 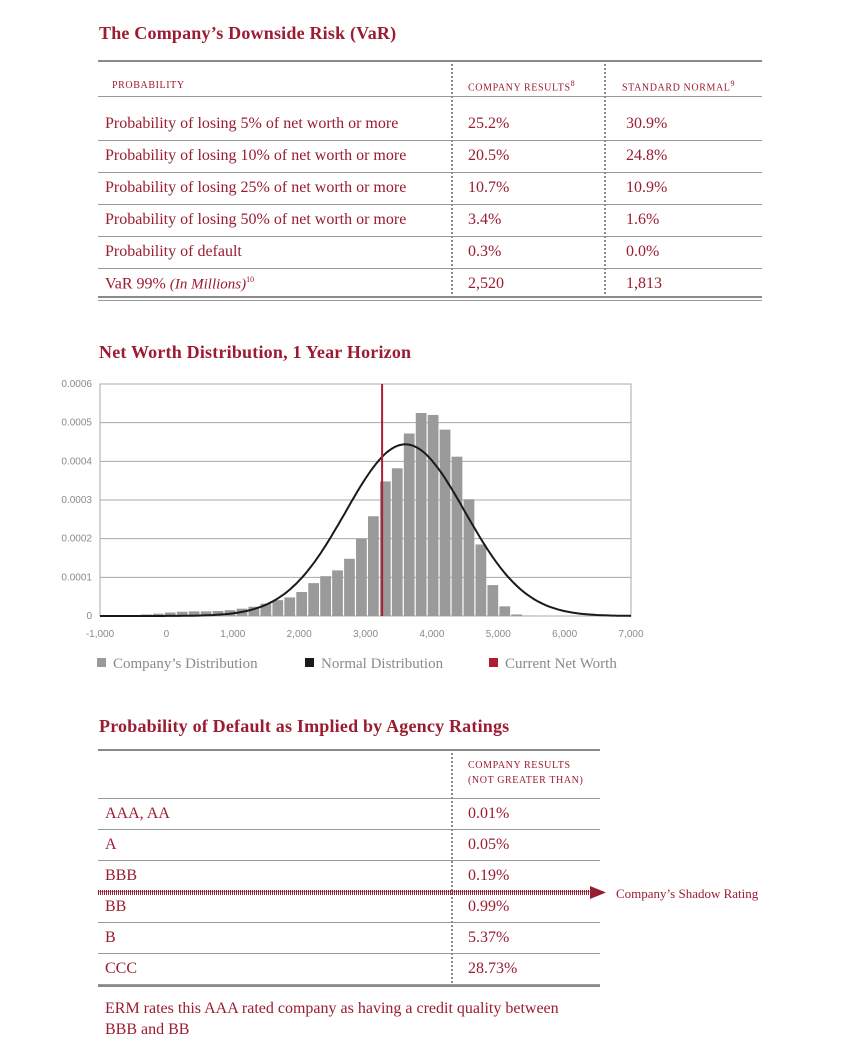 I want to click on chart-title: Net Worth Distribution, 1 Year Horizon, so click(x=255, y=352).